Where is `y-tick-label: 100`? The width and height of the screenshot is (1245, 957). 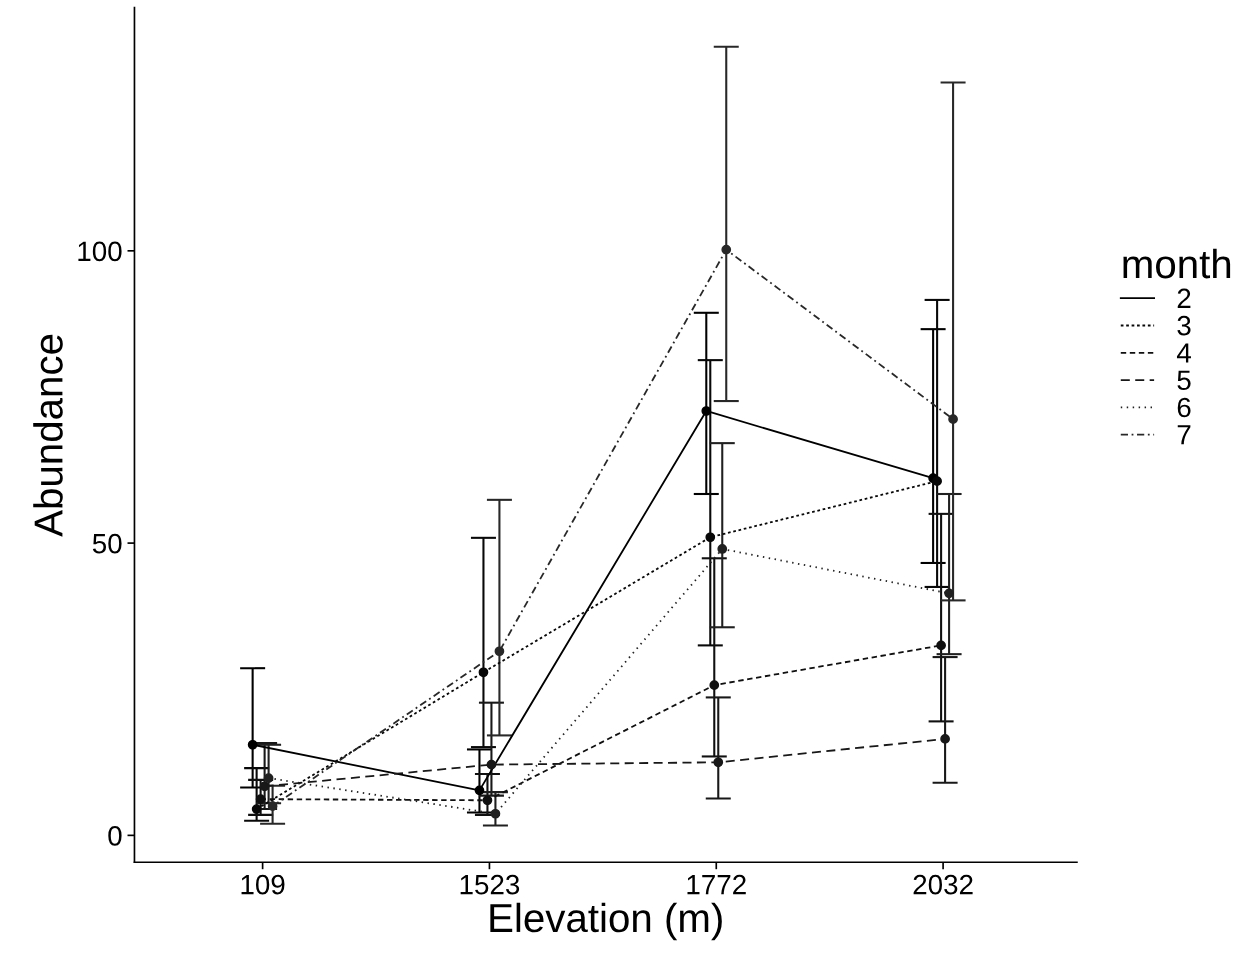
y-tick-label: 100 is located at coordinates (100, 251).